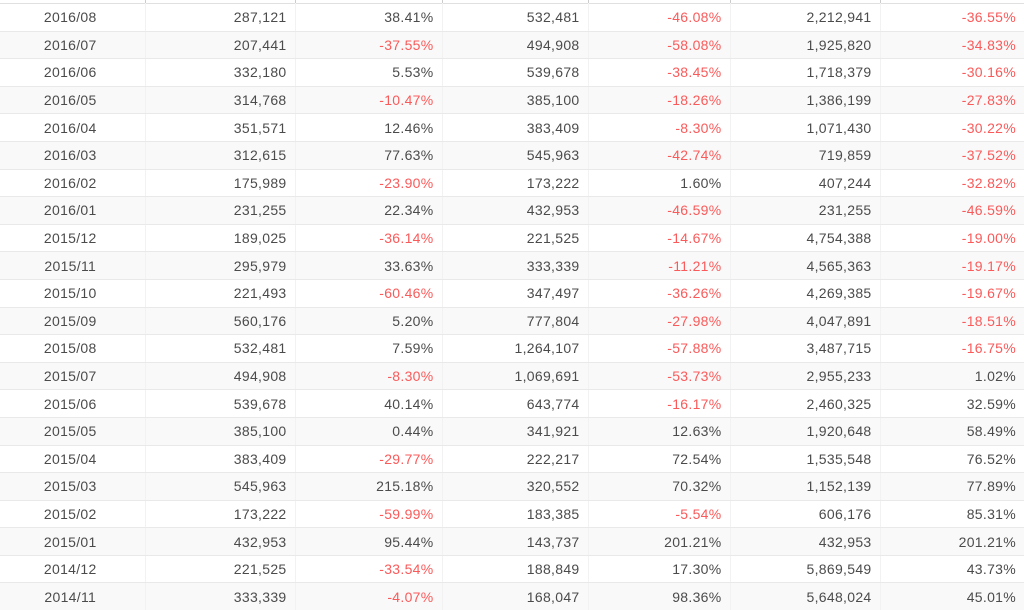 Image resolution: width=1024 pixels, height=610 pixels. I want to click on cell-date: 2016/03, so click(73, 155).